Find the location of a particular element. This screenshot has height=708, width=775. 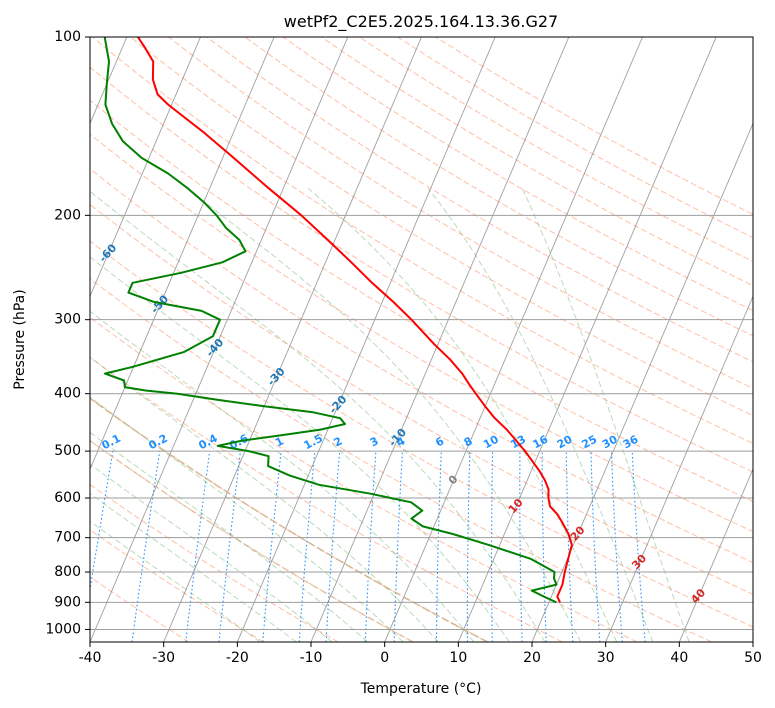

x-tick-label: 50 is located at coordinates (753, 658).